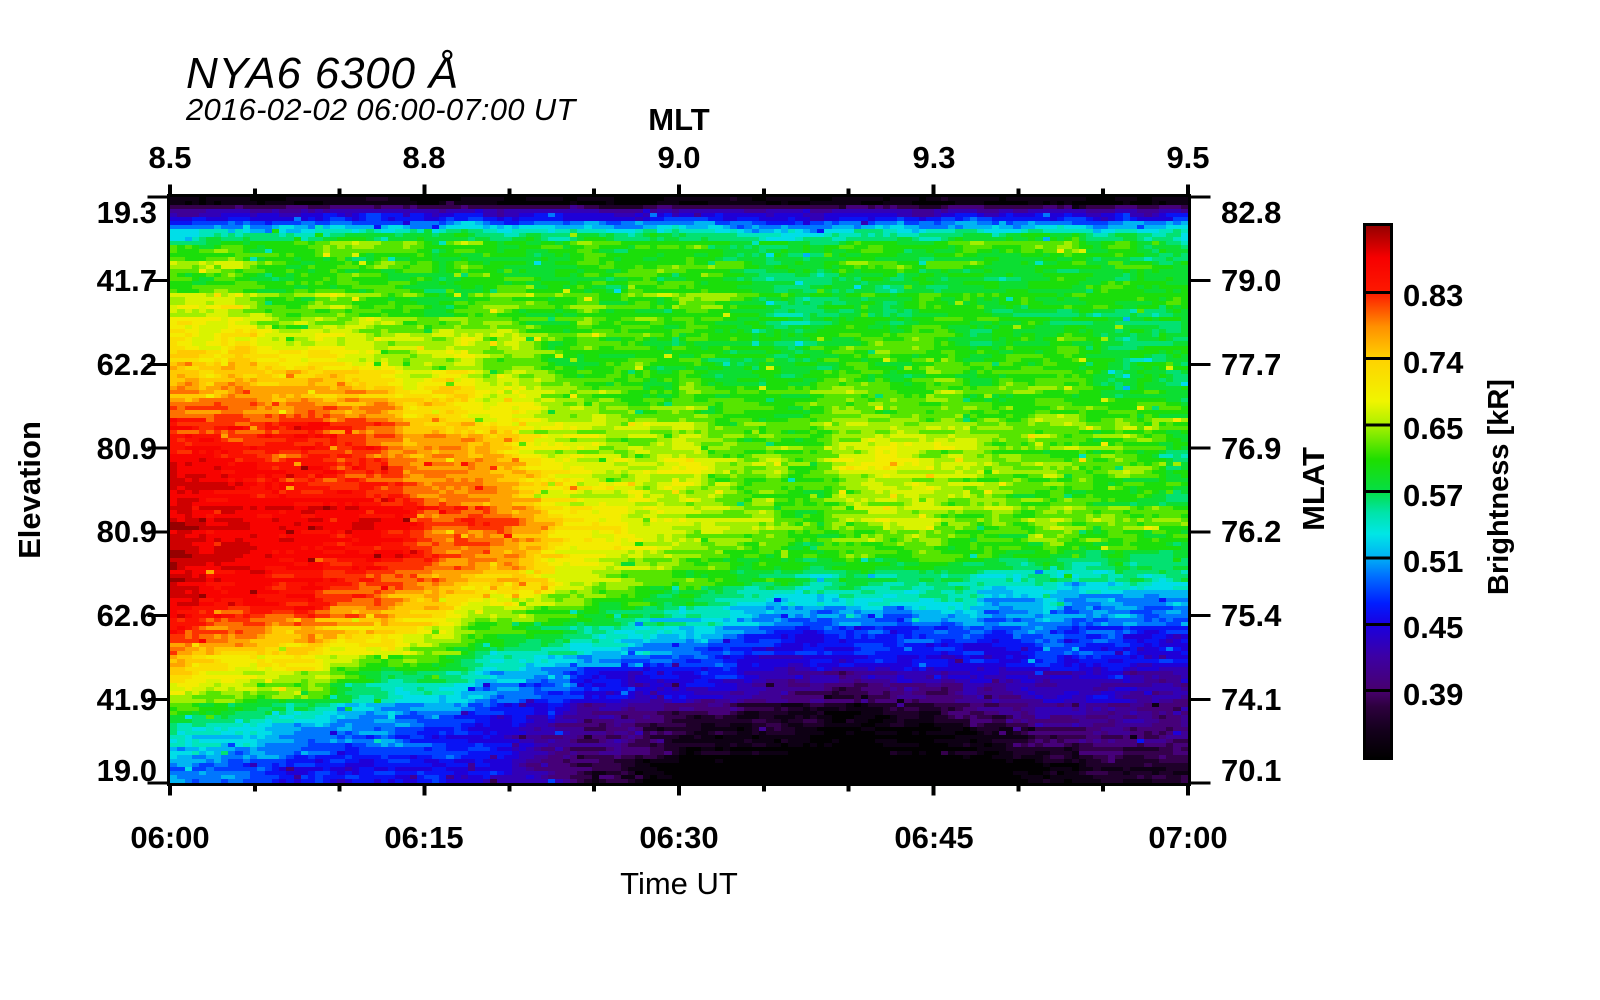 This screenshot has height=1000, width=1600. Describe the element at coordinates (1499, 487) in the screenshot. I see `svg-text: Brightness [kR]` at that location.